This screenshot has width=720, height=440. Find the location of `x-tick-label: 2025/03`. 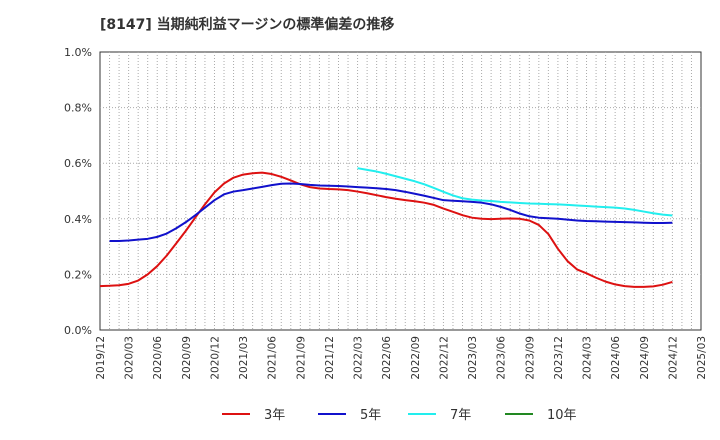

x-tick-label: 2025/03 is located at coordinates (702, 358).